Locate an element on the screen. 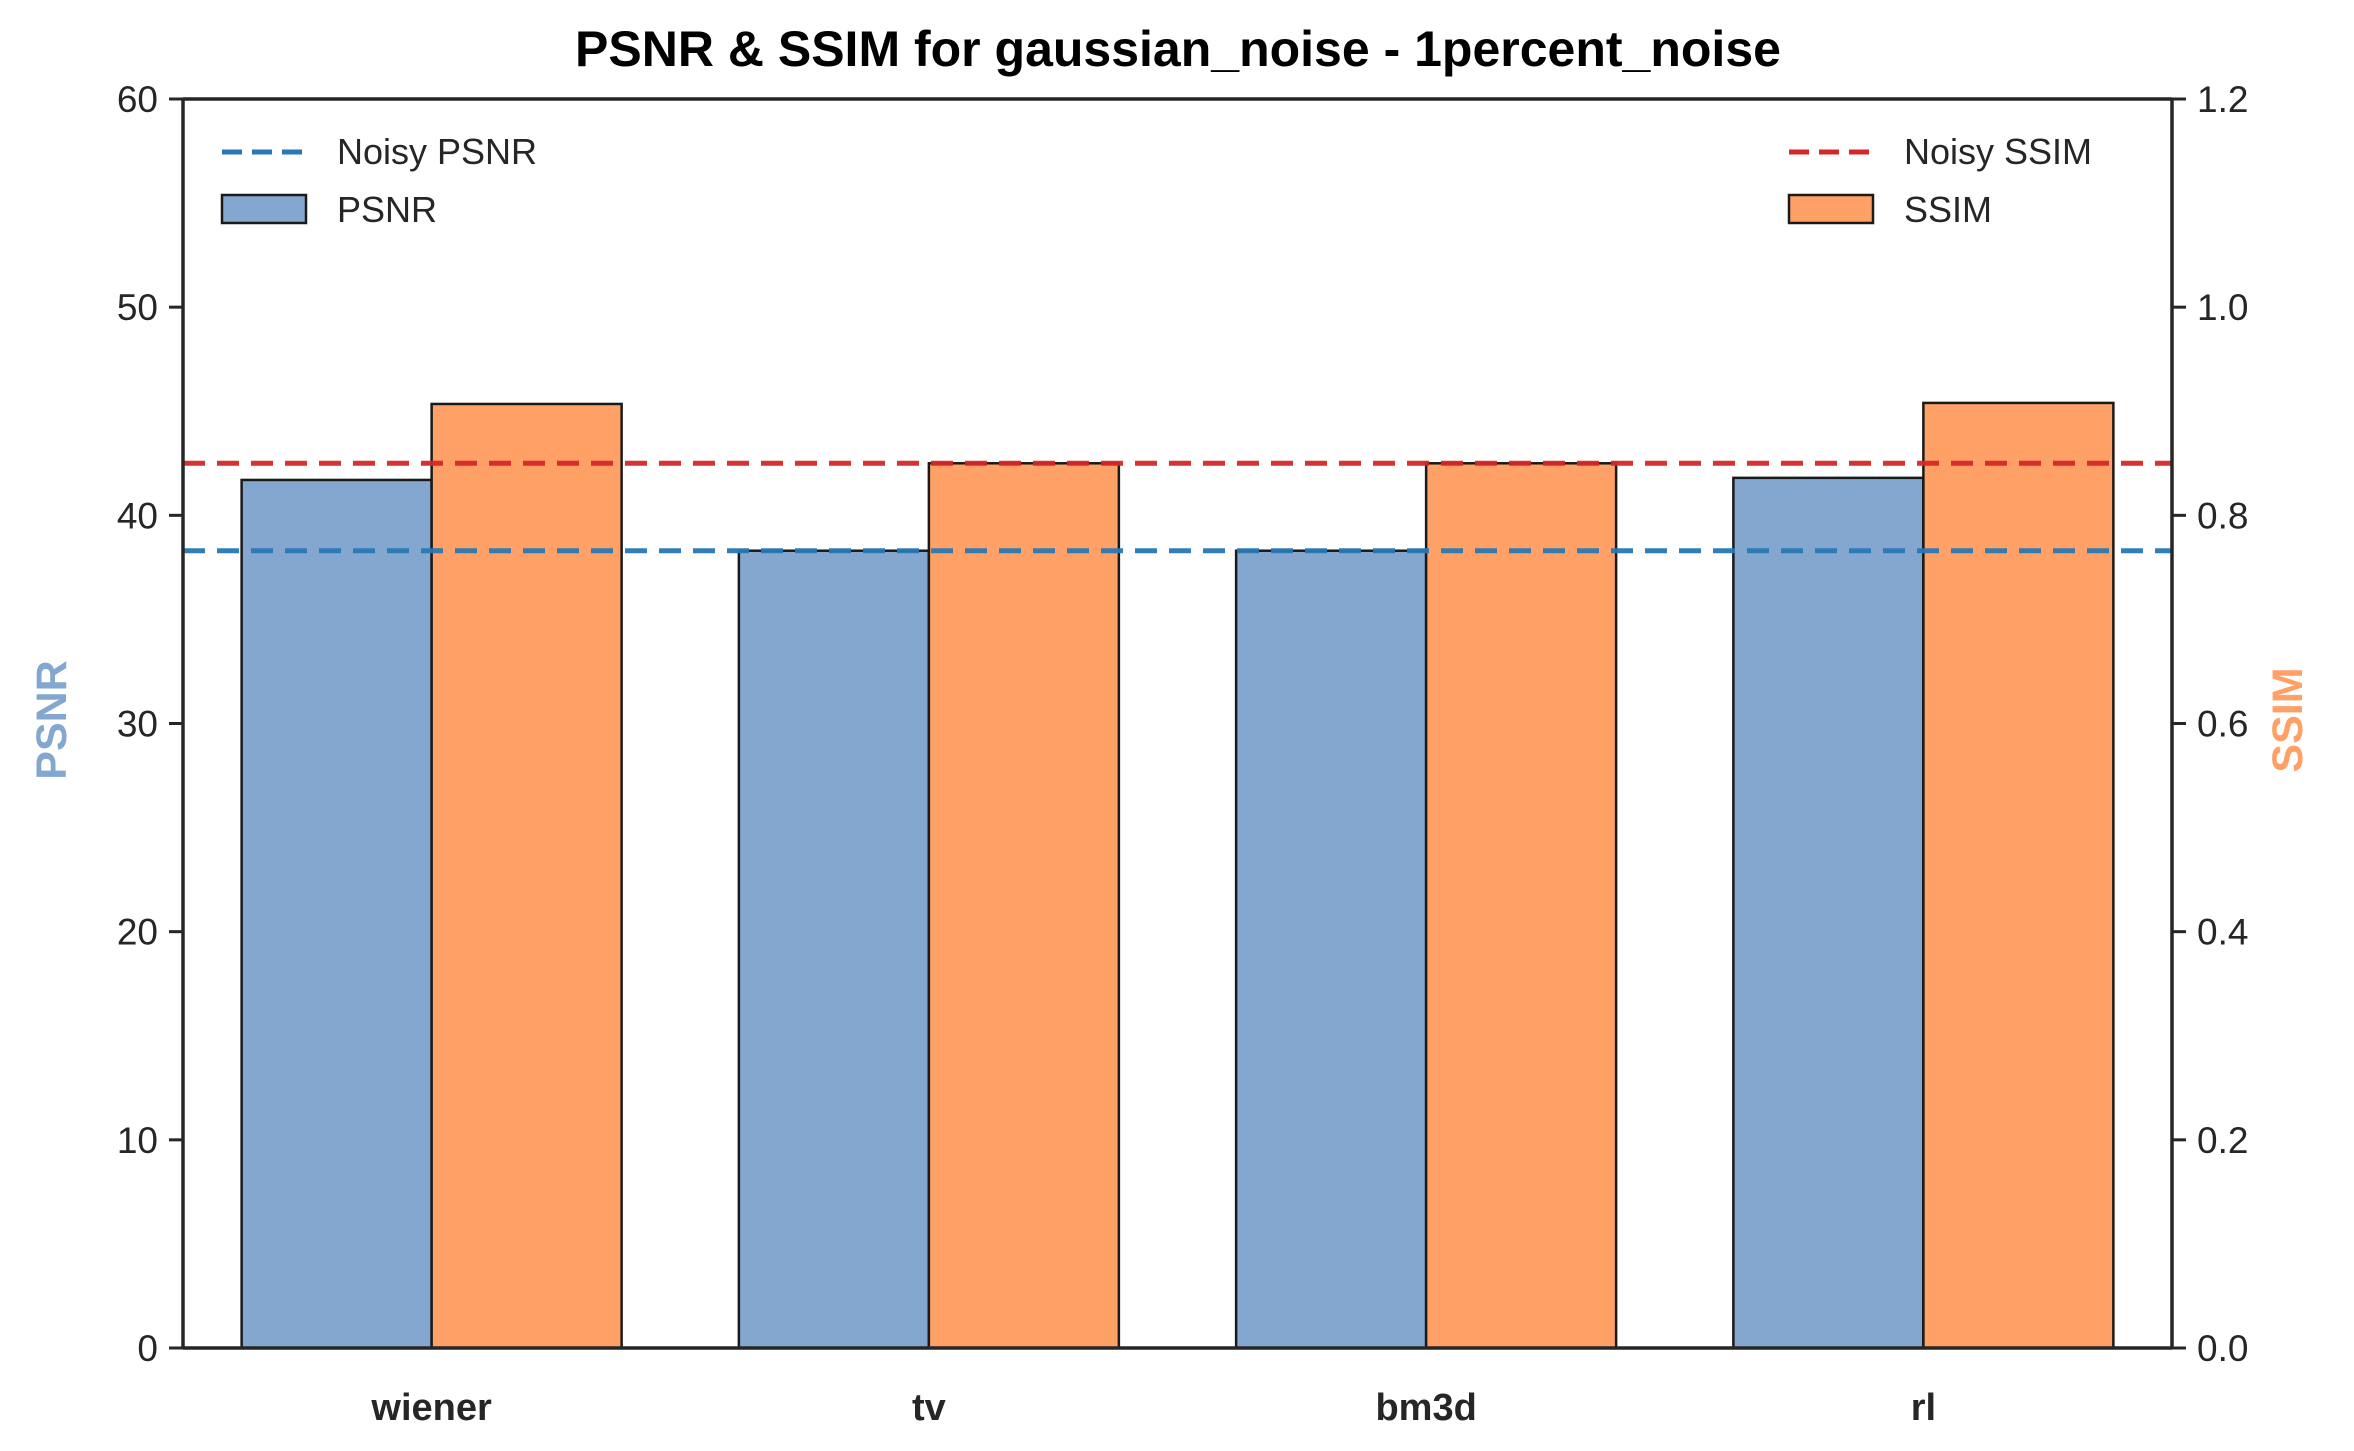 Image resolution: width=2354 pixels, height=1451 pixels. y-left-tick-label: 30 is located at coordinates (137, 724).